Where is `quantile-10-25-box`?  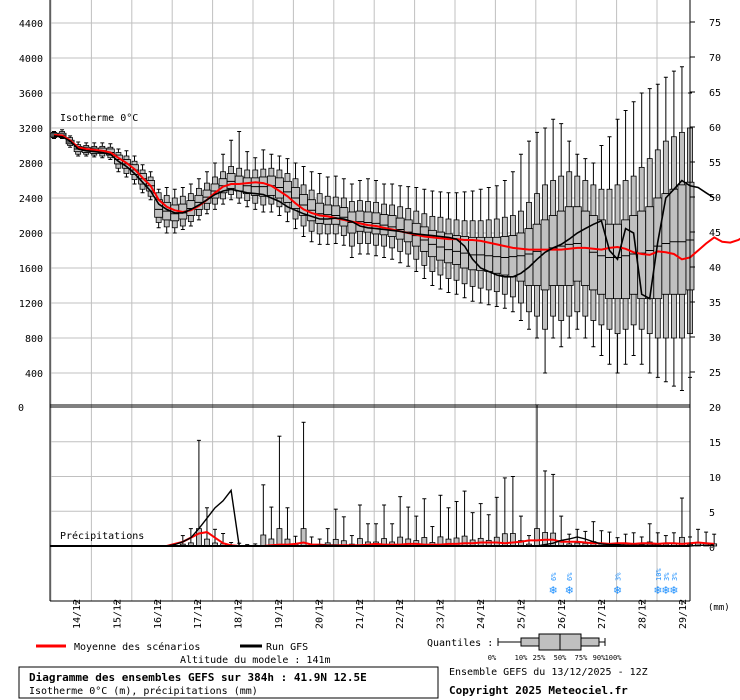 quantile-10-25-box is located at coordinates (530, 642).